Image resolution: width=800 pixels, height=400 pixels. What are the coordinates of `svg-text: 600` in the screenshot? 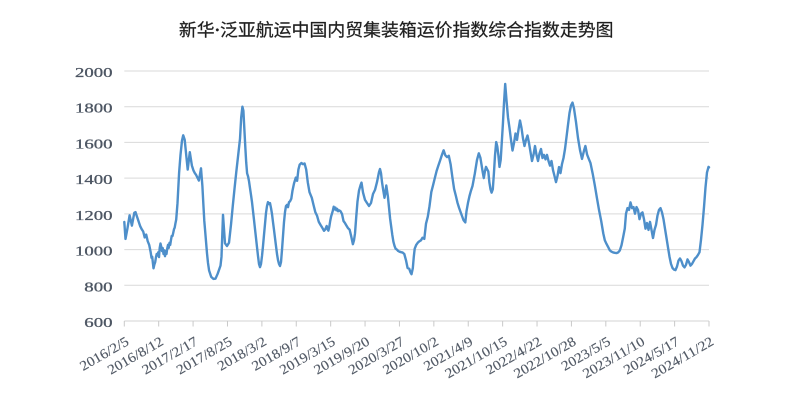 It's located at (98, 323).